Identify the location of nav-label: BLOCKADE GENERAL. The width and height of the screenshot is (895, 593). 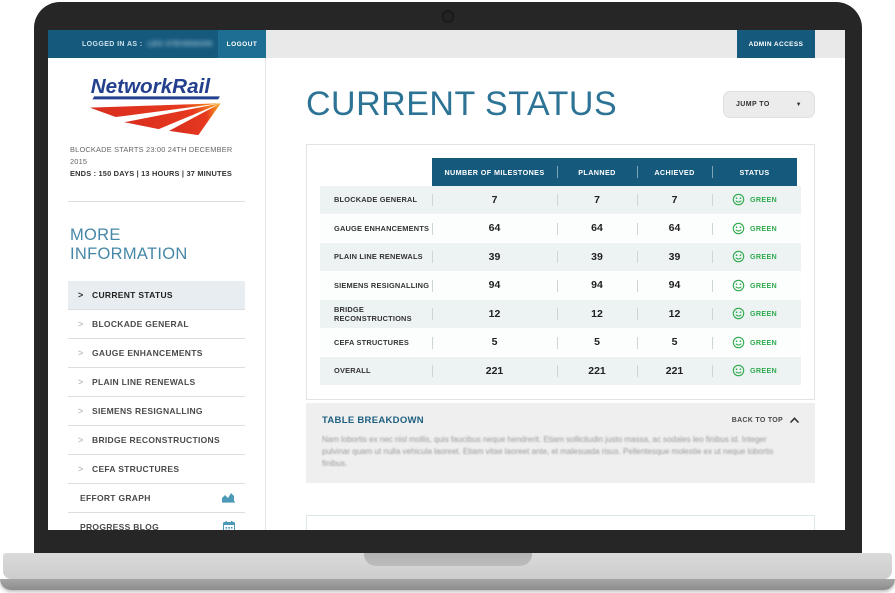
(140, 323).